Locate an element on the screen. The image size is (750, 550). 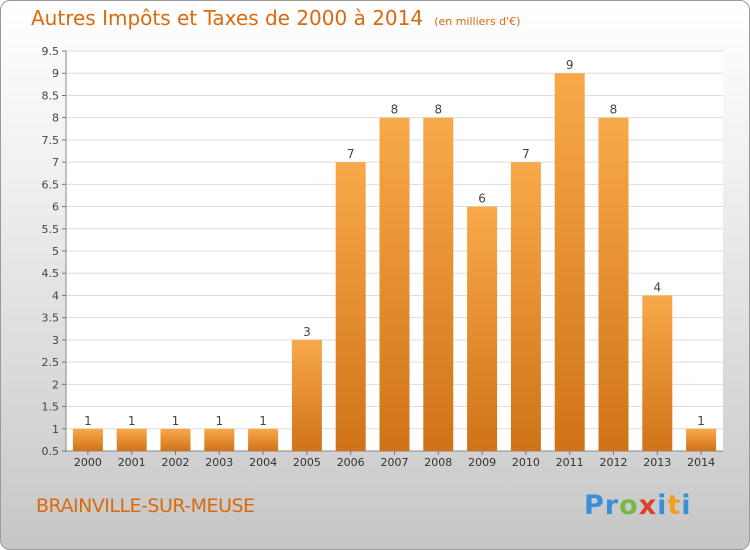
y-tick-label: 8.5 is located at coordinates (51, 95).